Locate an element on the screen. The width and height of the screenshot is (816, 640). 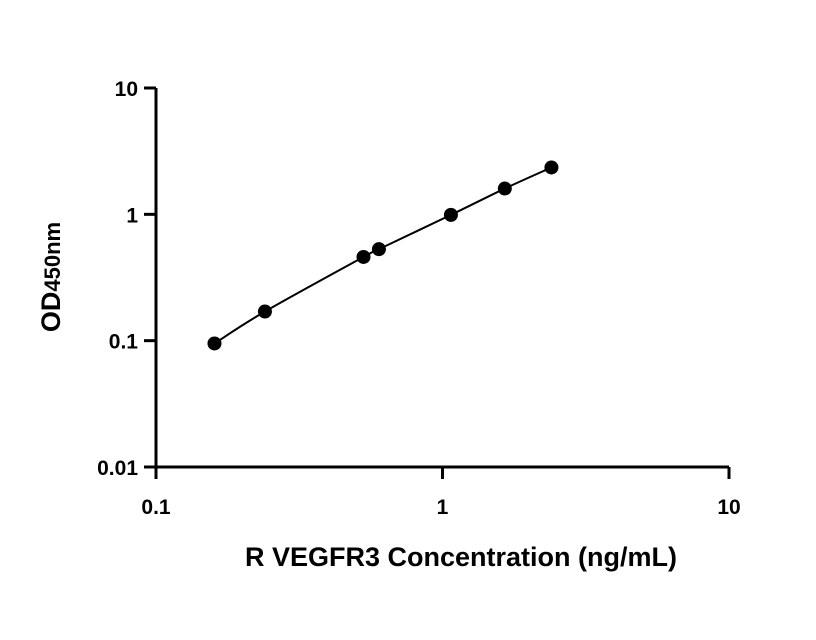
y-axis-title-sub: 450nm is located at coordinates (52, 257).